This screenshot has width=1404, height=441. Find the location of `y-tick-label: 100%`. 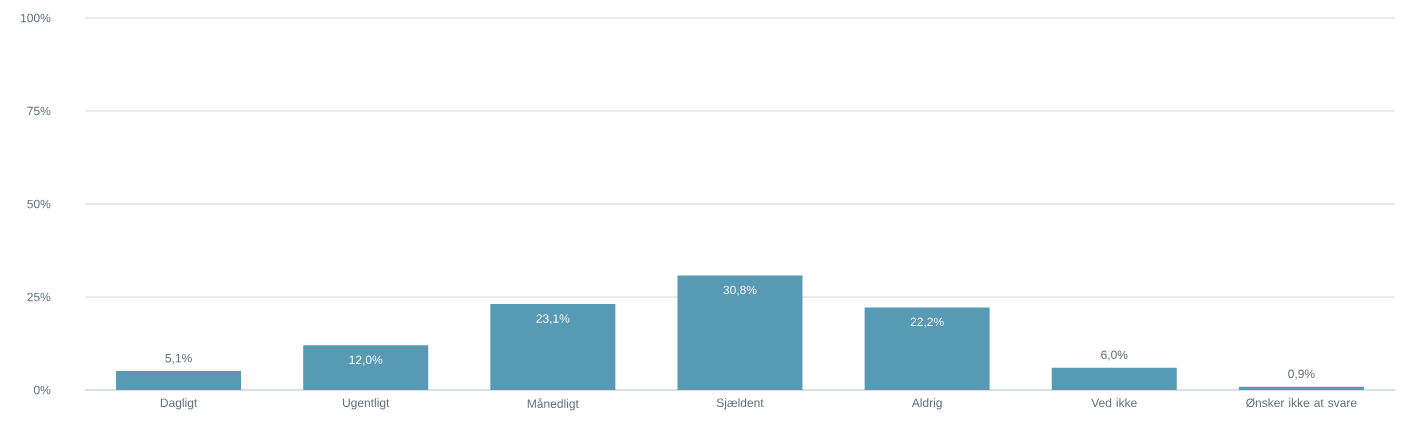

y-tick-label: 100% is located at coordinates (36, 18).